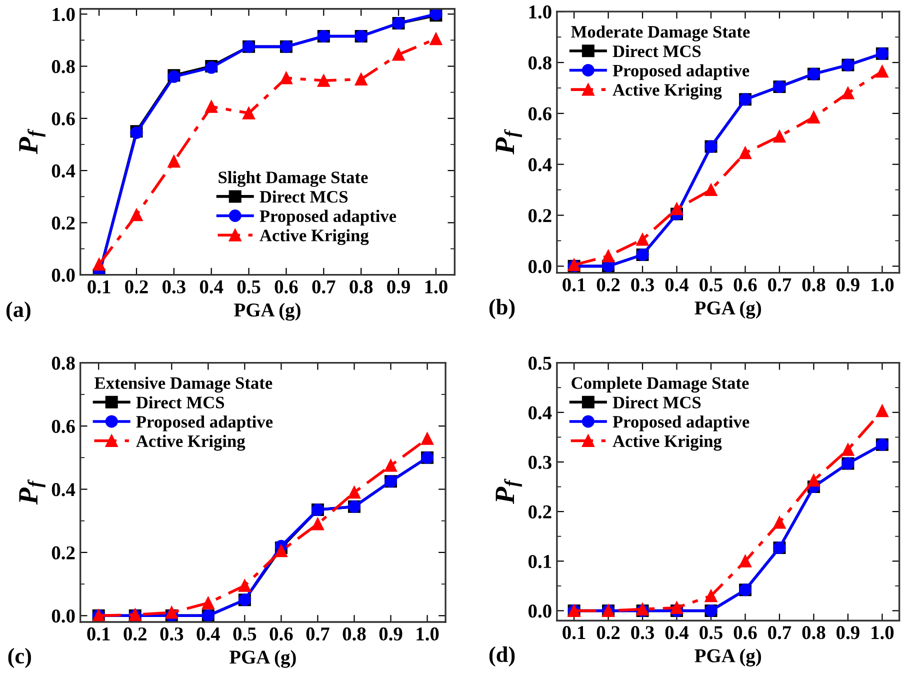  I want to click on text: (c), so click(19, 658).